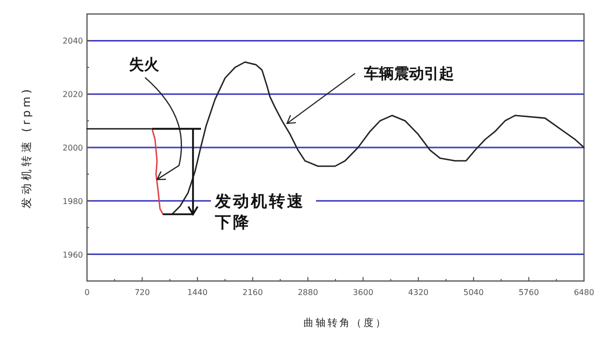  I want to click on x-tick-label: 2160, so click(252, 292).